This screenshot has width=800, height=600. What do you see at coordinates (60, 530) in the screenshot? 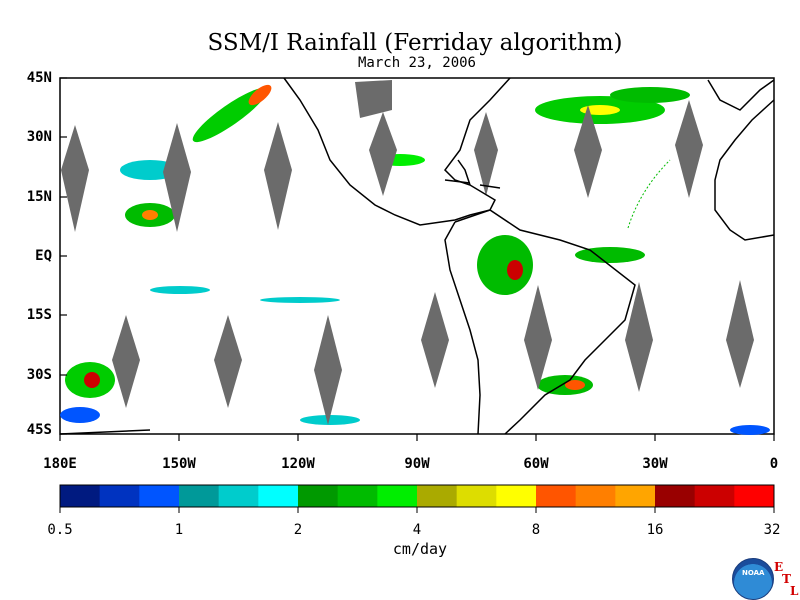
I see `colorbar-label: 0.5` at bounding box center [60, 530].